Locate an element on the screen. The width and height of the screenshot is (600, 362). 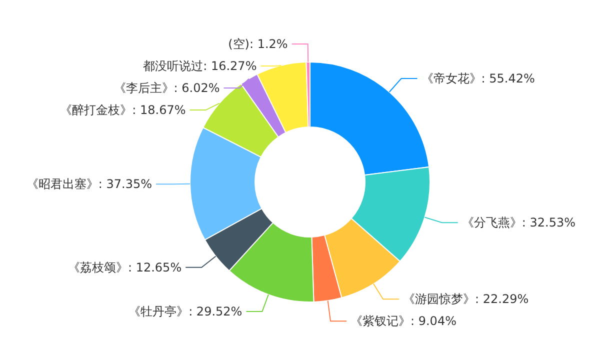
slice-label: 《紫钗记》: 9.04% is located at coordinates (403, 321).